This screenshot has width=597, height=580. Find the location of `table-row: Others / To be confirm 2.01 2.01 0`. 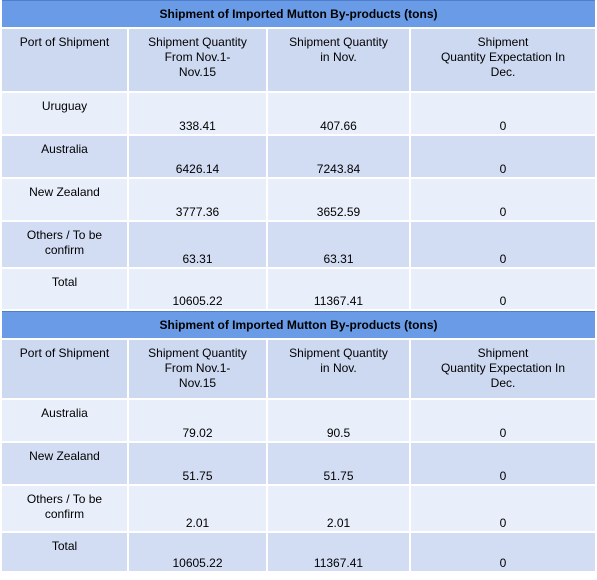

table-row: Others / To be confirm 2.01 2.01 0 is located at coordinates (298, 508).